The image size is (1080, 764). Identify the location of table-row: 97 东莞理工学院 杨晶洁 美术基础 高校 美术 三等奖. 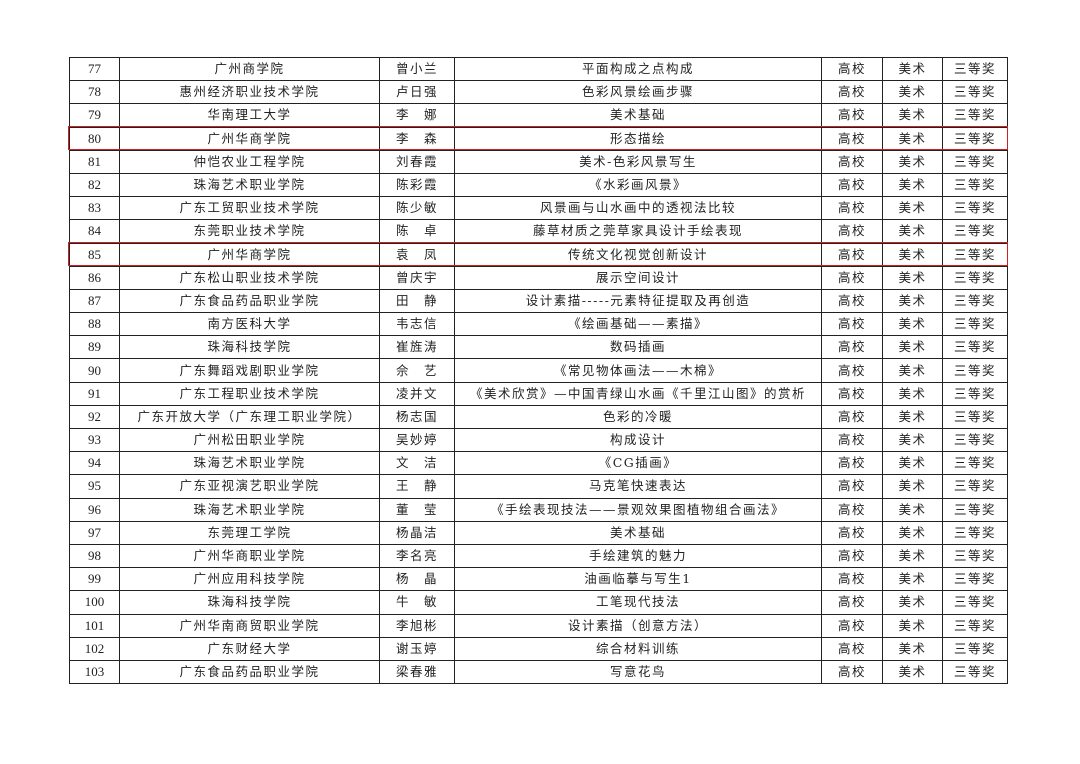
(538, 532).